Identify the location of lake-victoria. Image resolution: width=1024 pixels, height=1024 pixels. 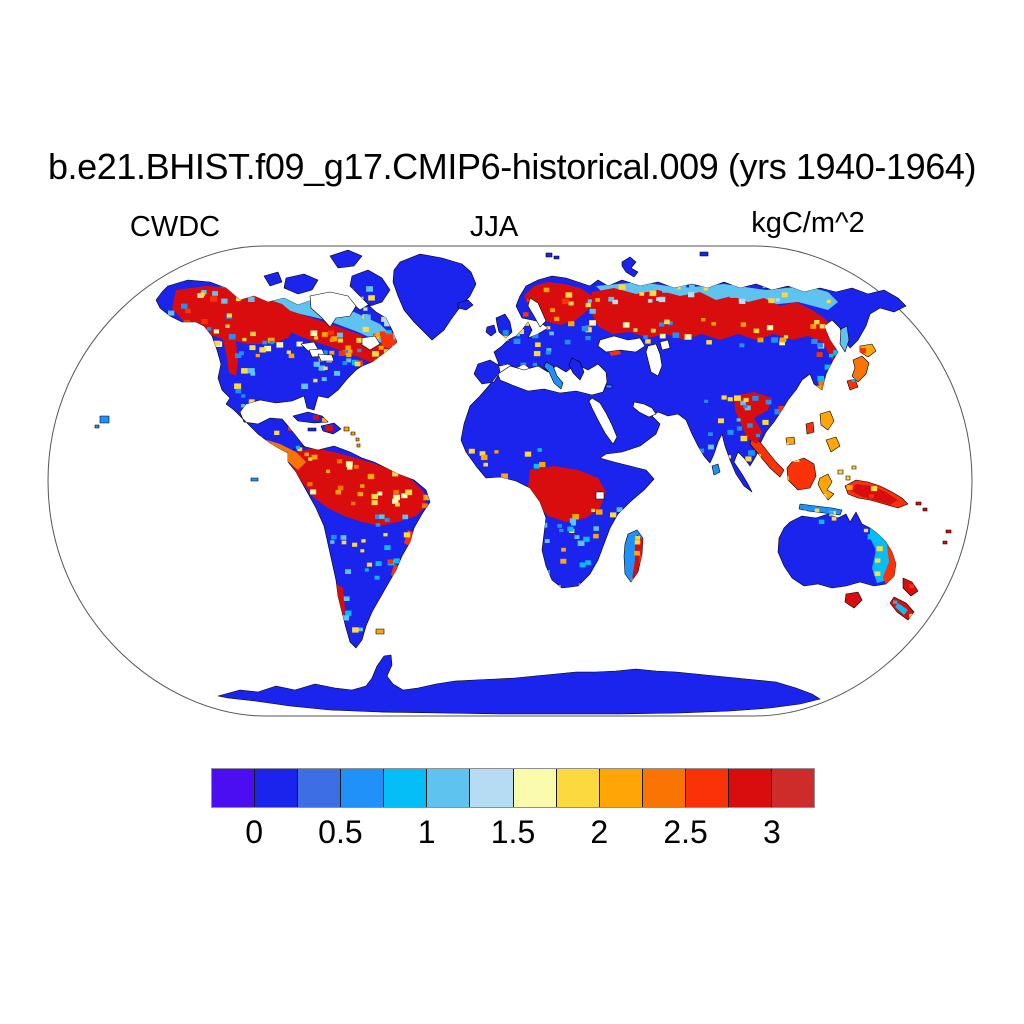
(600, 495).